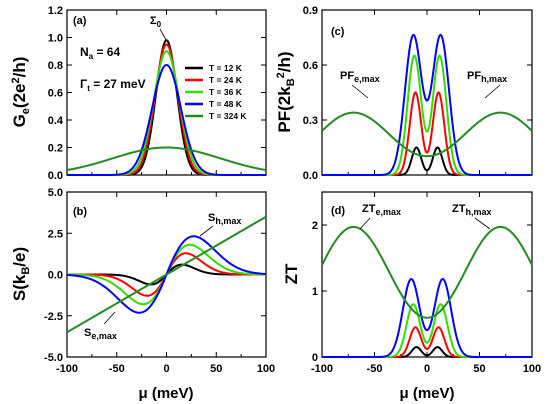 The width and height of the screenshot is (550, 404). What do you see at coordinates (224, 219) in the screenshot?
I see `annotation-s-hmax: Sh,max` at bounding box center [224, 219].